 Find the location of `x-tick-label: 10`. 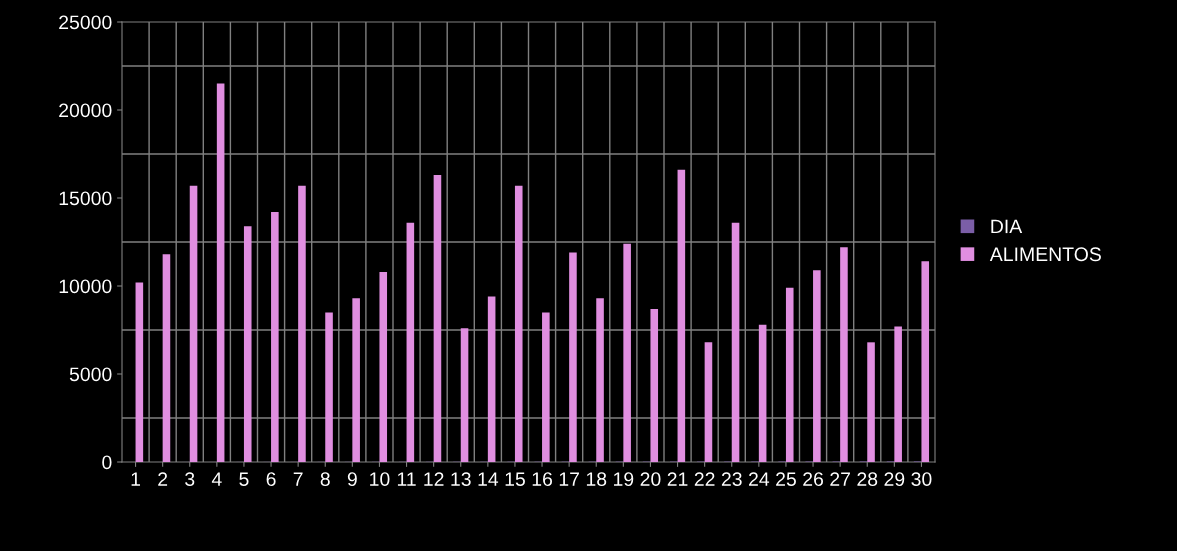

x-tick-label: 10 is located at coordinates (380, 479).